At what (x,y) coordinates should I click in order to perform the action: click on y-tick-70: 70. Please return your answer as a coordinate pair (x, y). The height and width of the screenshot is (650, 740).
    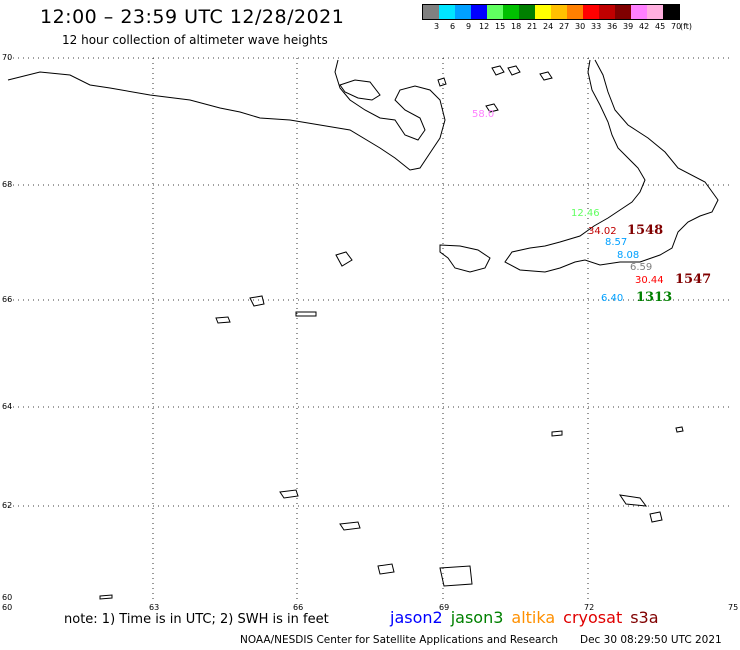
    Looking at the image, I should click on (7, 57).